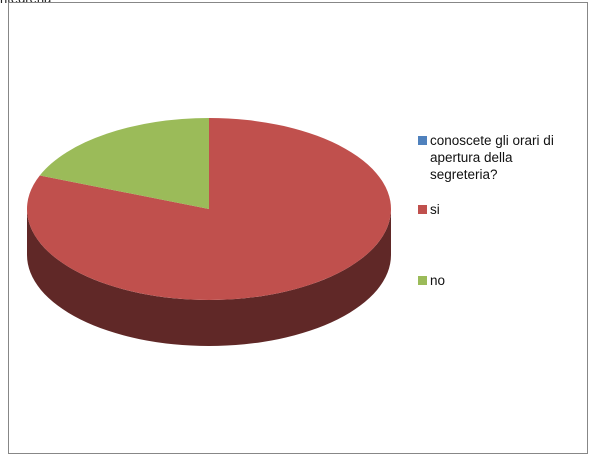  Describe the element at coordinates (422, 209) in the screenshot. I see `legend-swatch-si` at that location.